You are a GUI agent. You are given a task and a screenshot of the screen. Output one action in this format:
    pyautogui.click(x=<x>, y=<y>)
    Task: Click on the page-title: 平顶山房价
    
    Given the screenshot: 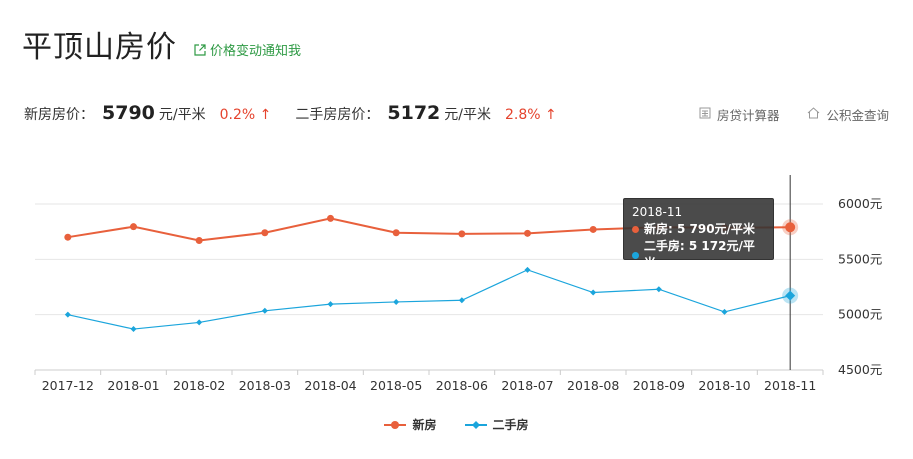 What is the action you would take?
    pyautogui.click(x=99, y=47)
    